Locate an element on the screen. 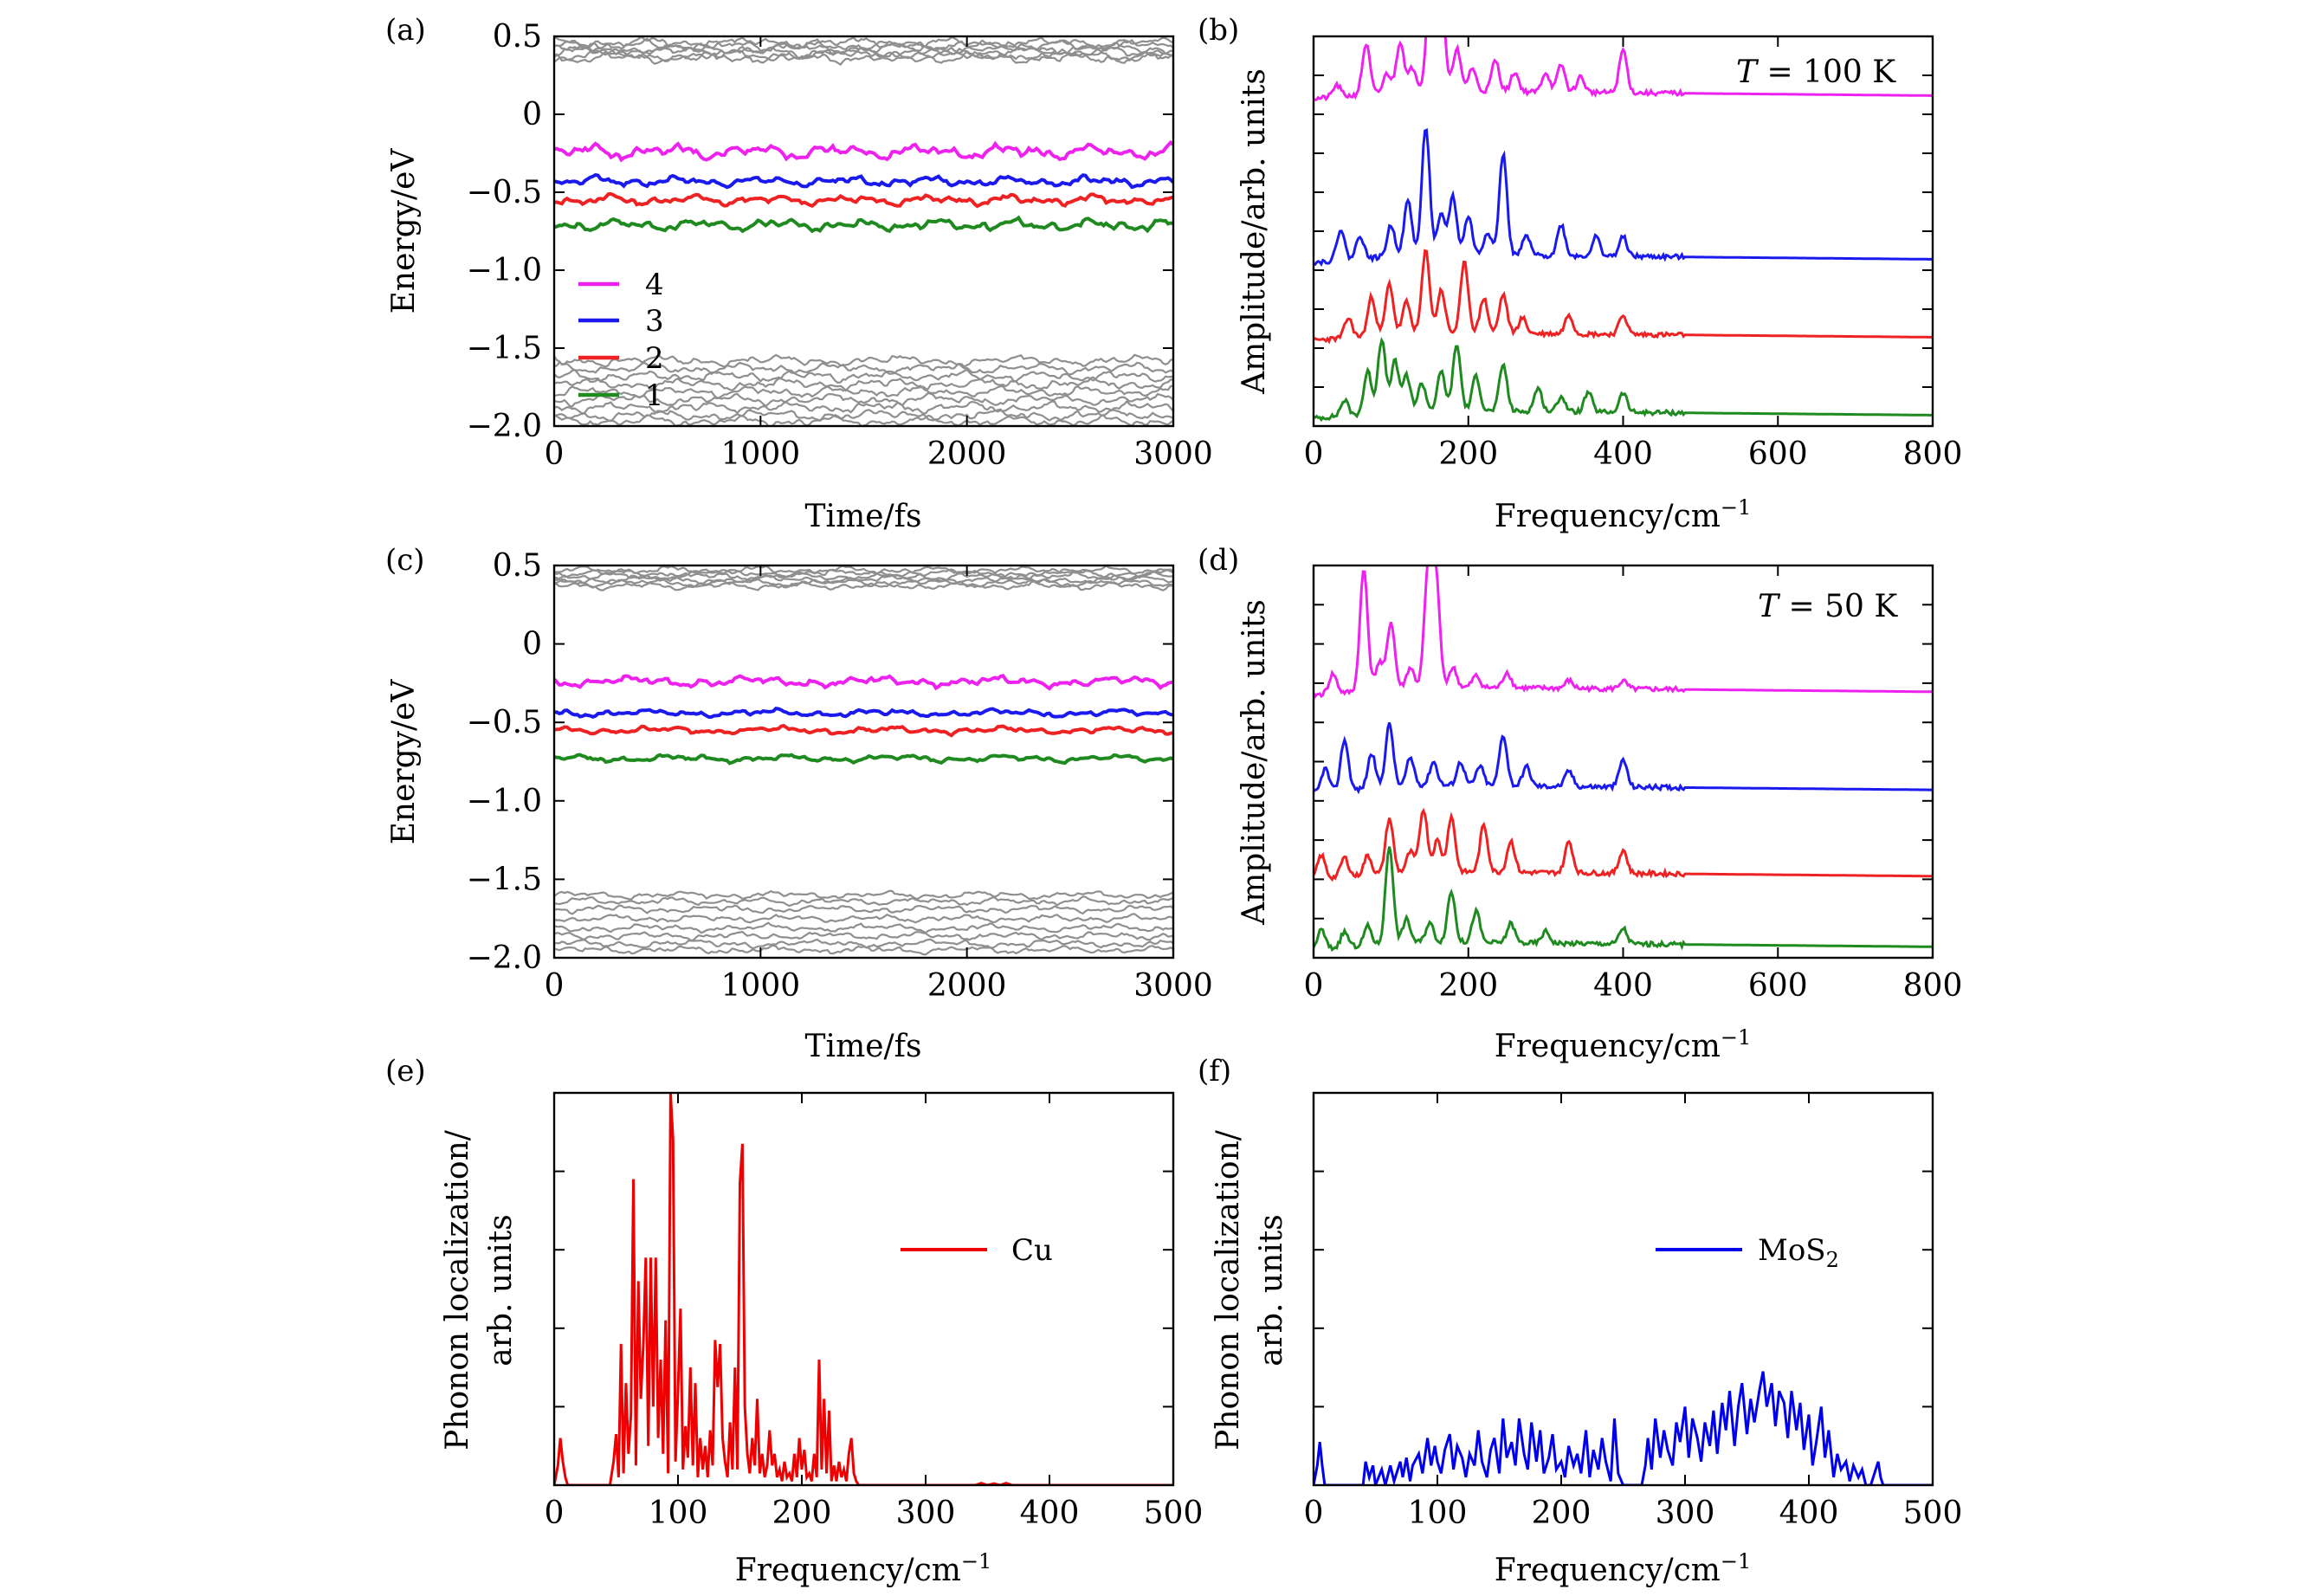  ylabel-f-line2: arb. units is located at coordinates (1271, 1290).